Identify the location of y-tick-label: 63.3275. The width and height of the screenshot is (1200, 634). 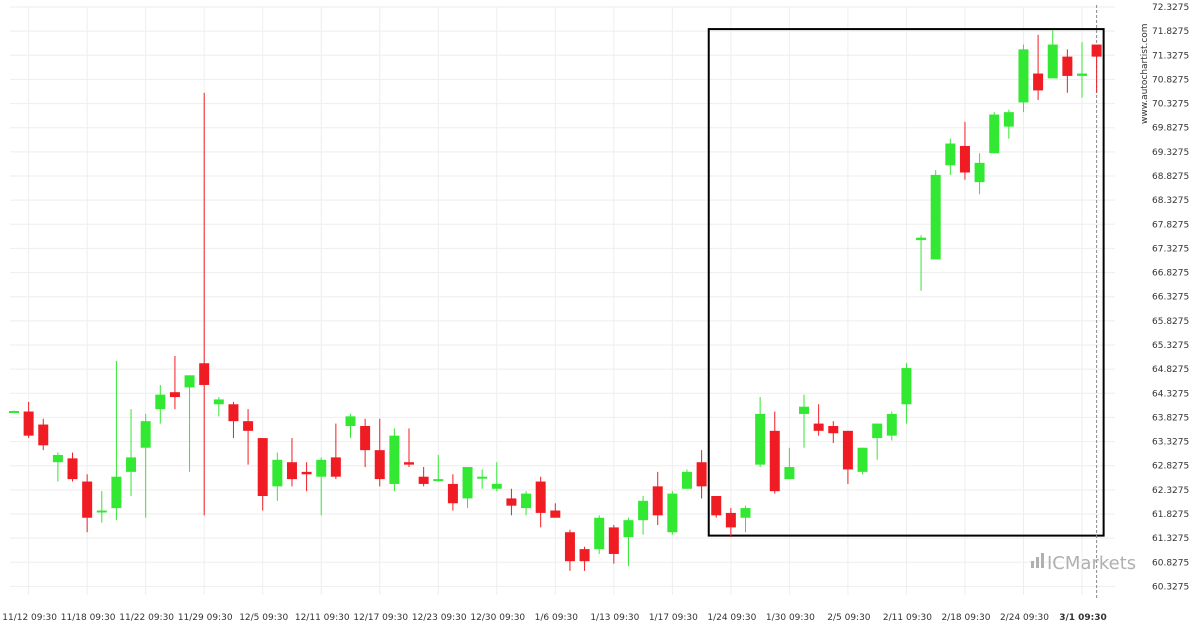
(1170, 443).